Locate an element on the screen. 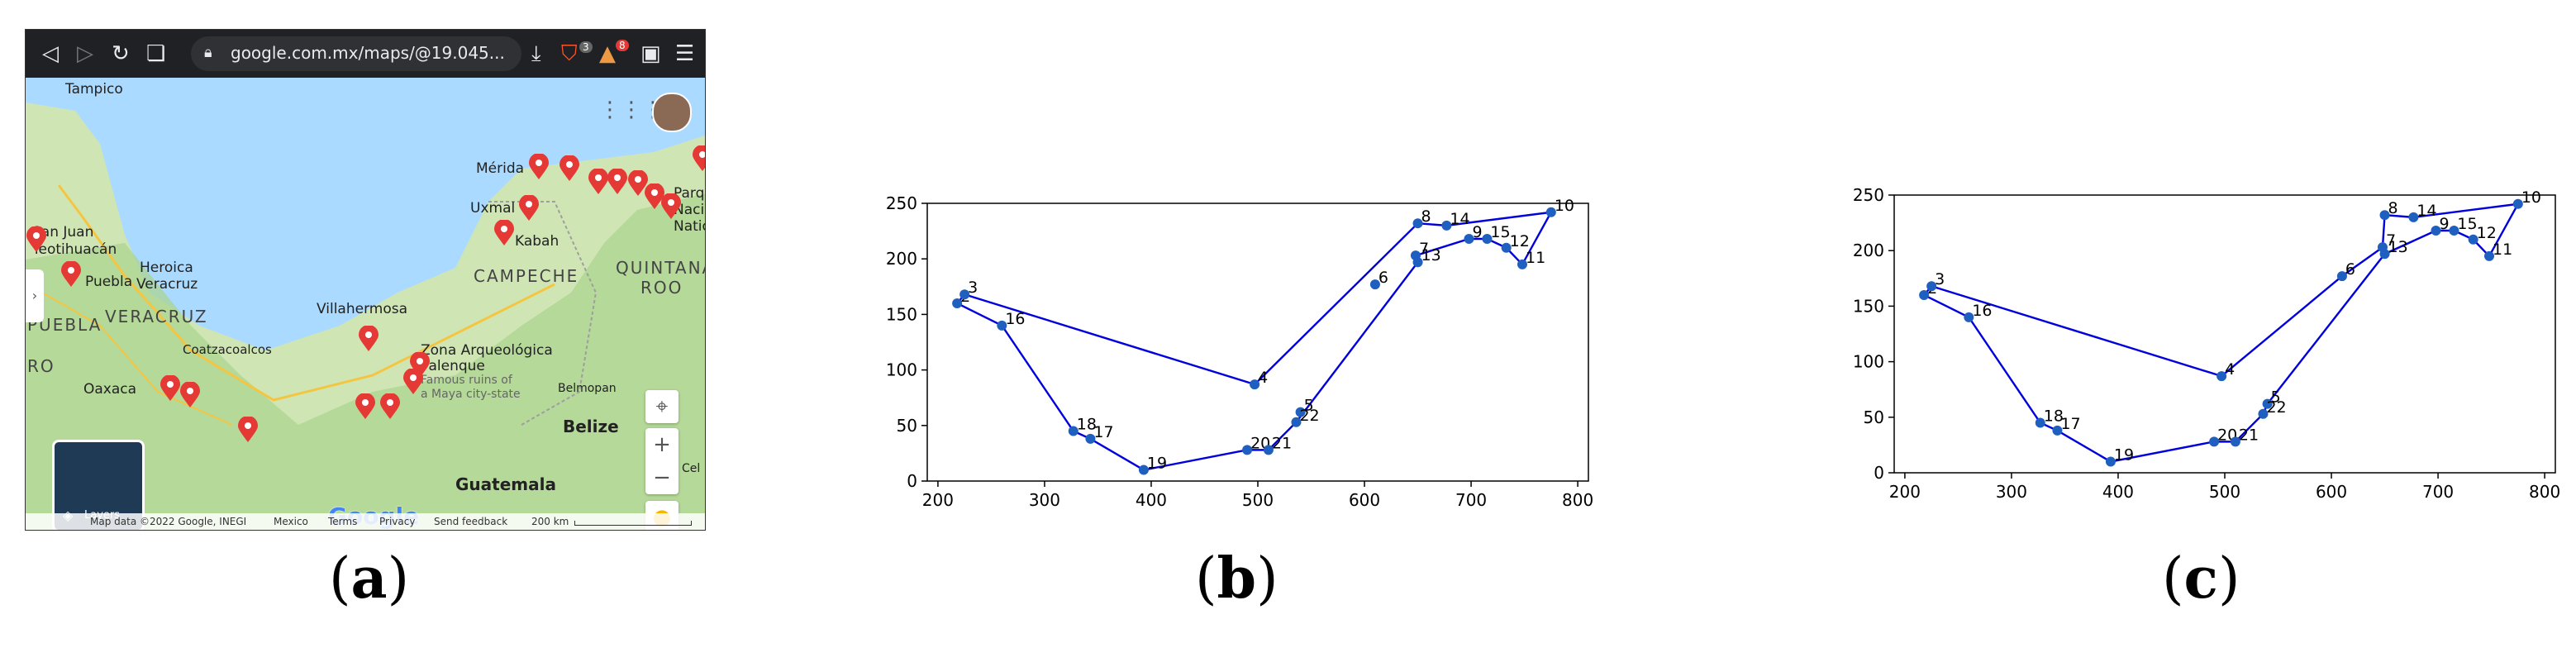  point-label: 5 is located at coordinates (2276, 397).